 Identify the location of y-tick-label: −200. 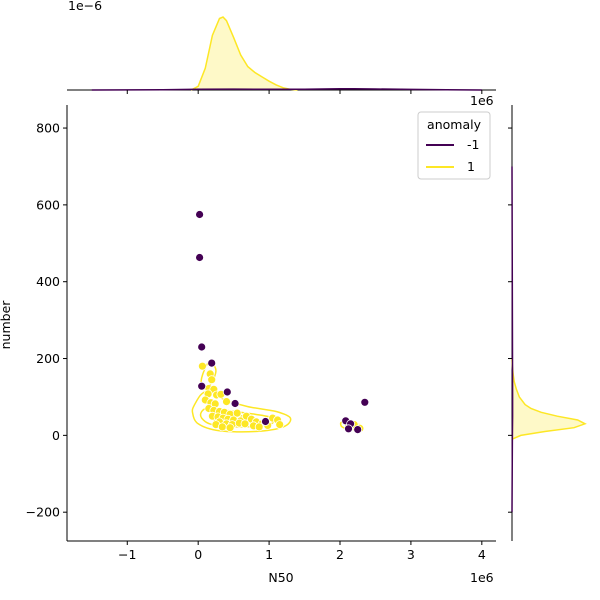
(43, 512).